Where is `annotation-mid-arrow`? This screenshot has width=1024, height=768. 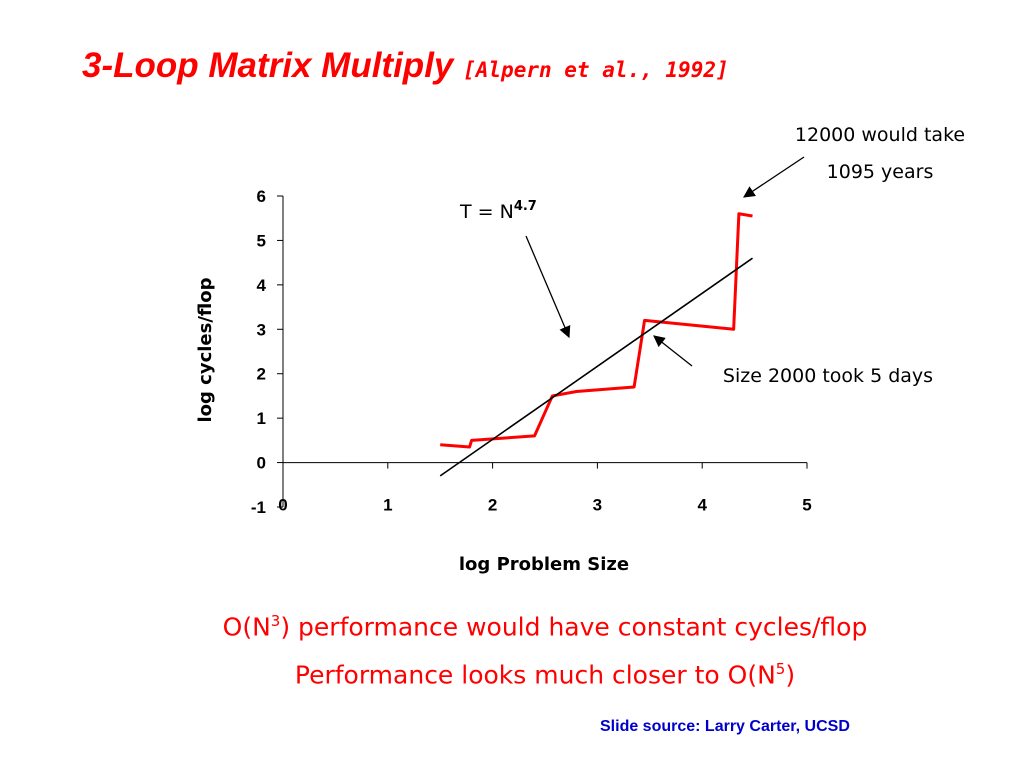 annotation-mid-arrow is located at coordinates (673, 351).